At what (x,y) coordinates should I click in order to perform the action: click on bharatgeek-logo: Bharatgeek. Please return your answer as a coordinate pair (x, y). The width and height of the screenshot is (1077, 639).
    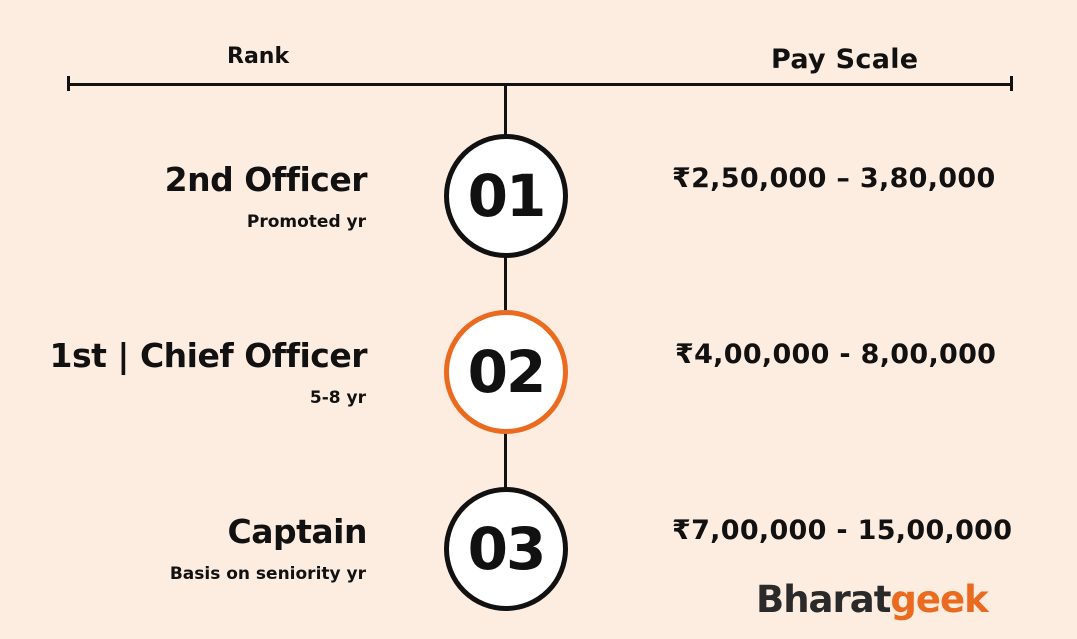
    Looking at the image, I should click on (872, 599).